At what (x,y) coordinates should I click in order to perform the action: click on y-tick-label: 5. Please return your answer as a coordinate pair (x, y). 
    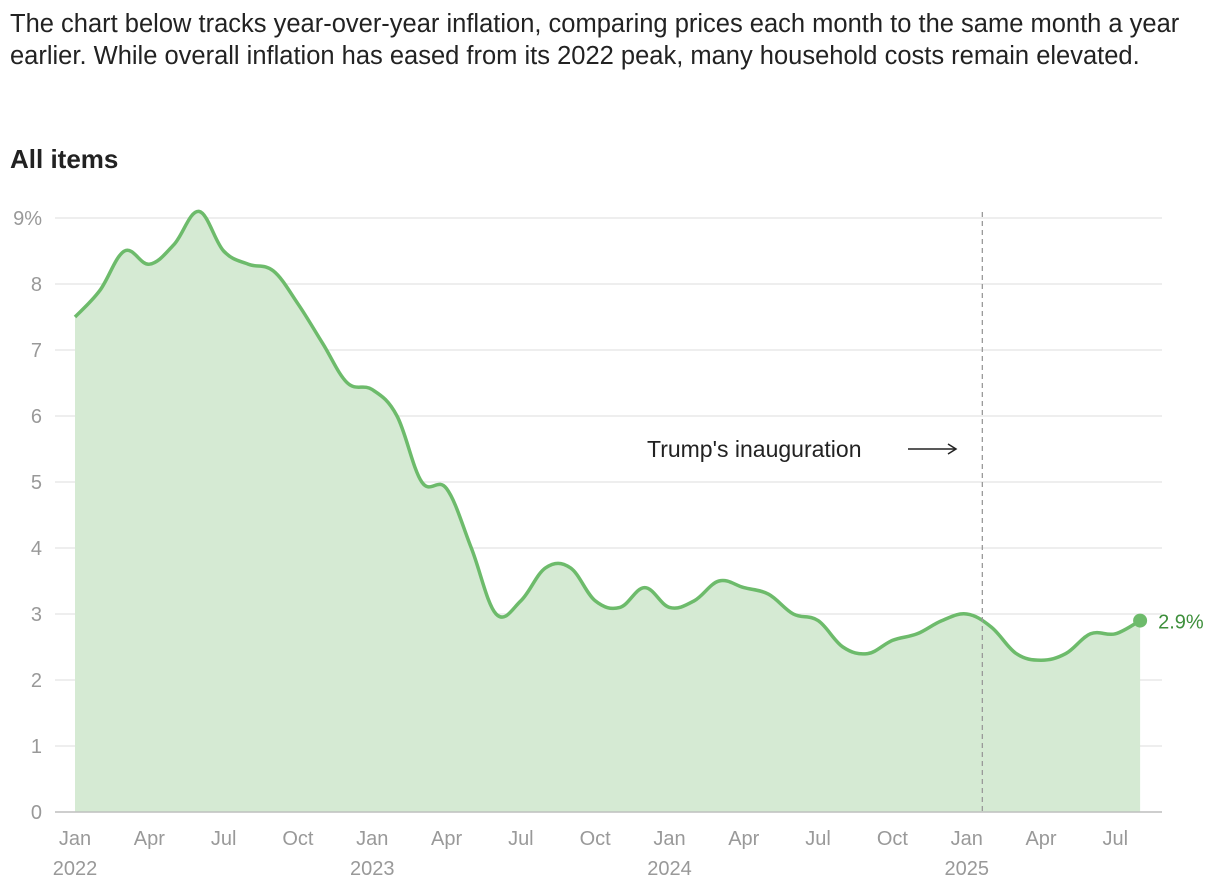
    Looking at the image, I should click on (36, 483).